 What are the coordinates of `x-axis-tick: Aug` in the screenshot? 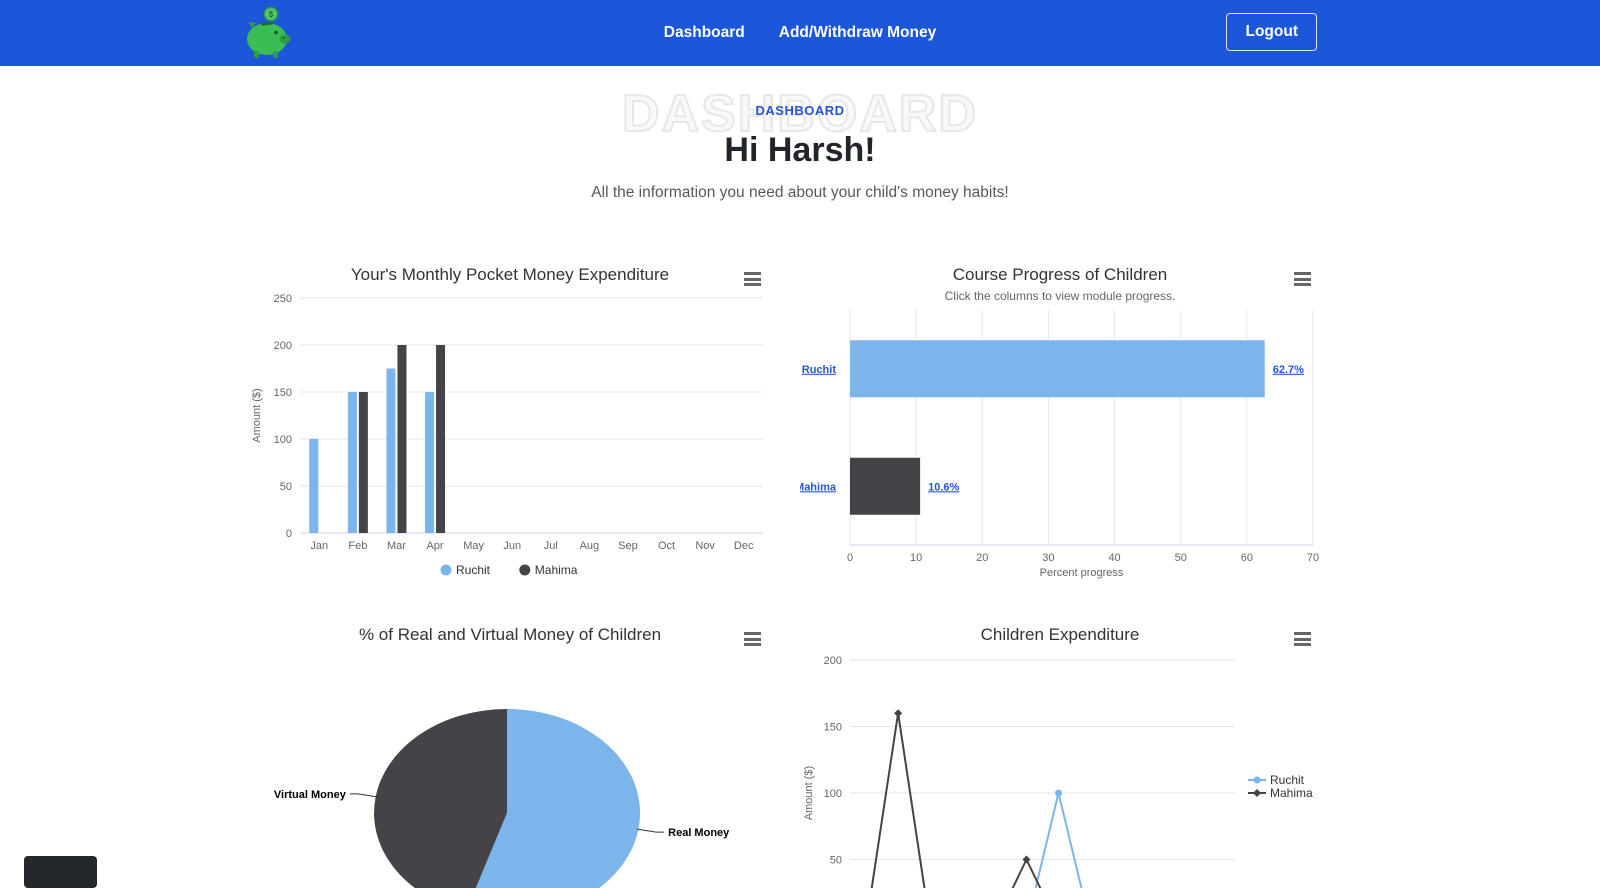 It's located at (590, 546).